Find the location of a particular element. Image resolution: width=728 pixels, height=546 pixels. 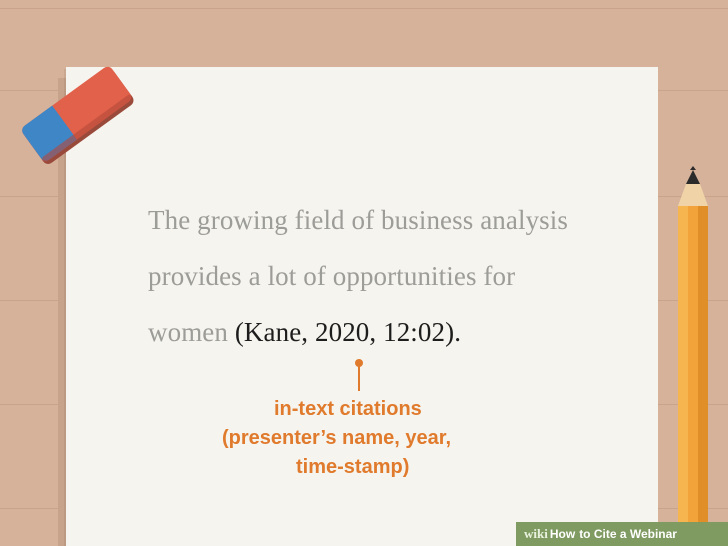

pencil-icon is located at coordinates (693, 356).